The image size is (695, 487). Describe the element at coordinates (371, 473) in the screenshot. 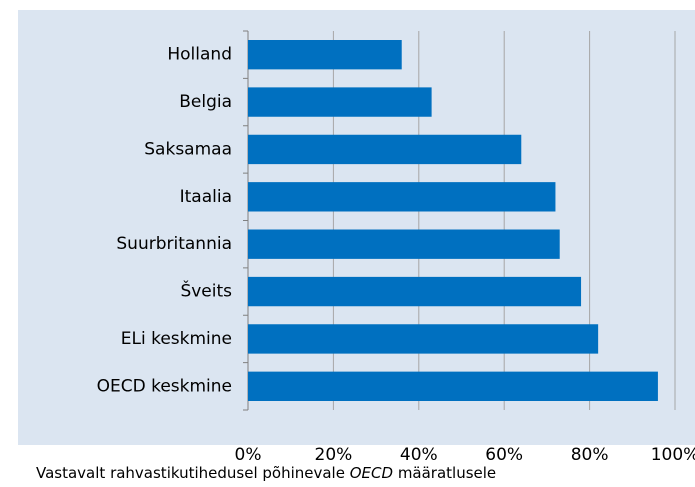

I see `footnote-emphasis: OECD` at that location.